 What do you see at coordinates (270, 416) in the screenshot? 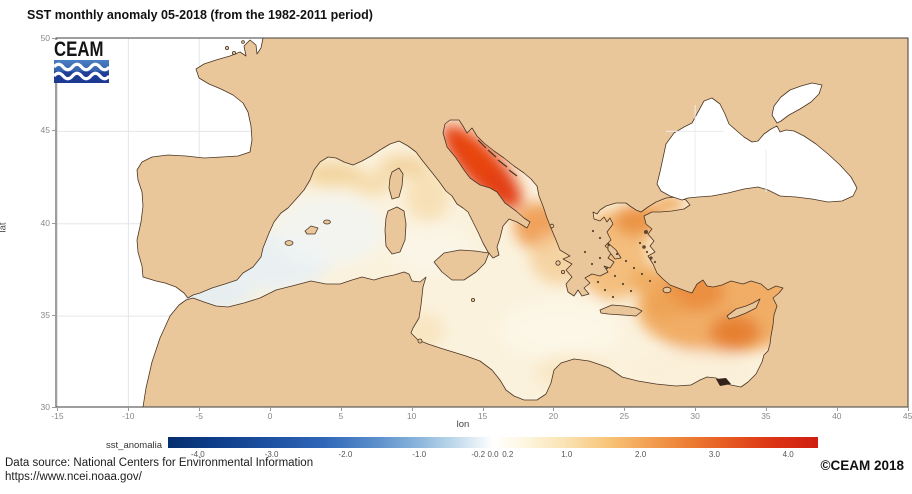
I see `x-tick-label: 0` at bounding box center [270, 416].